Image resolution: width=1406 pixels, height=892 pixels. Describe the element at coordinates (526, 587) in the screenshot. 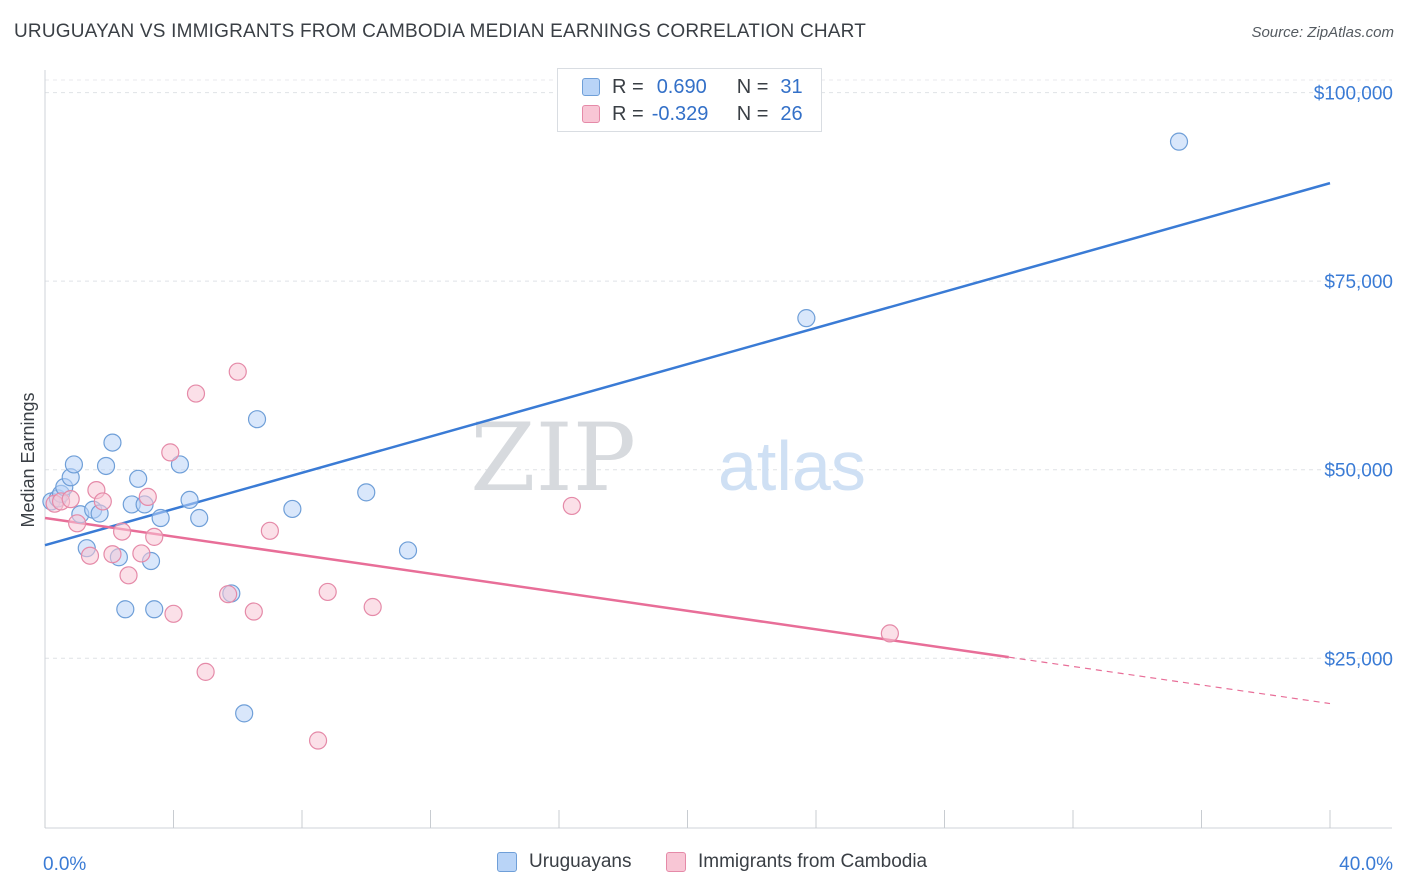

I see `trend-line` at that location.